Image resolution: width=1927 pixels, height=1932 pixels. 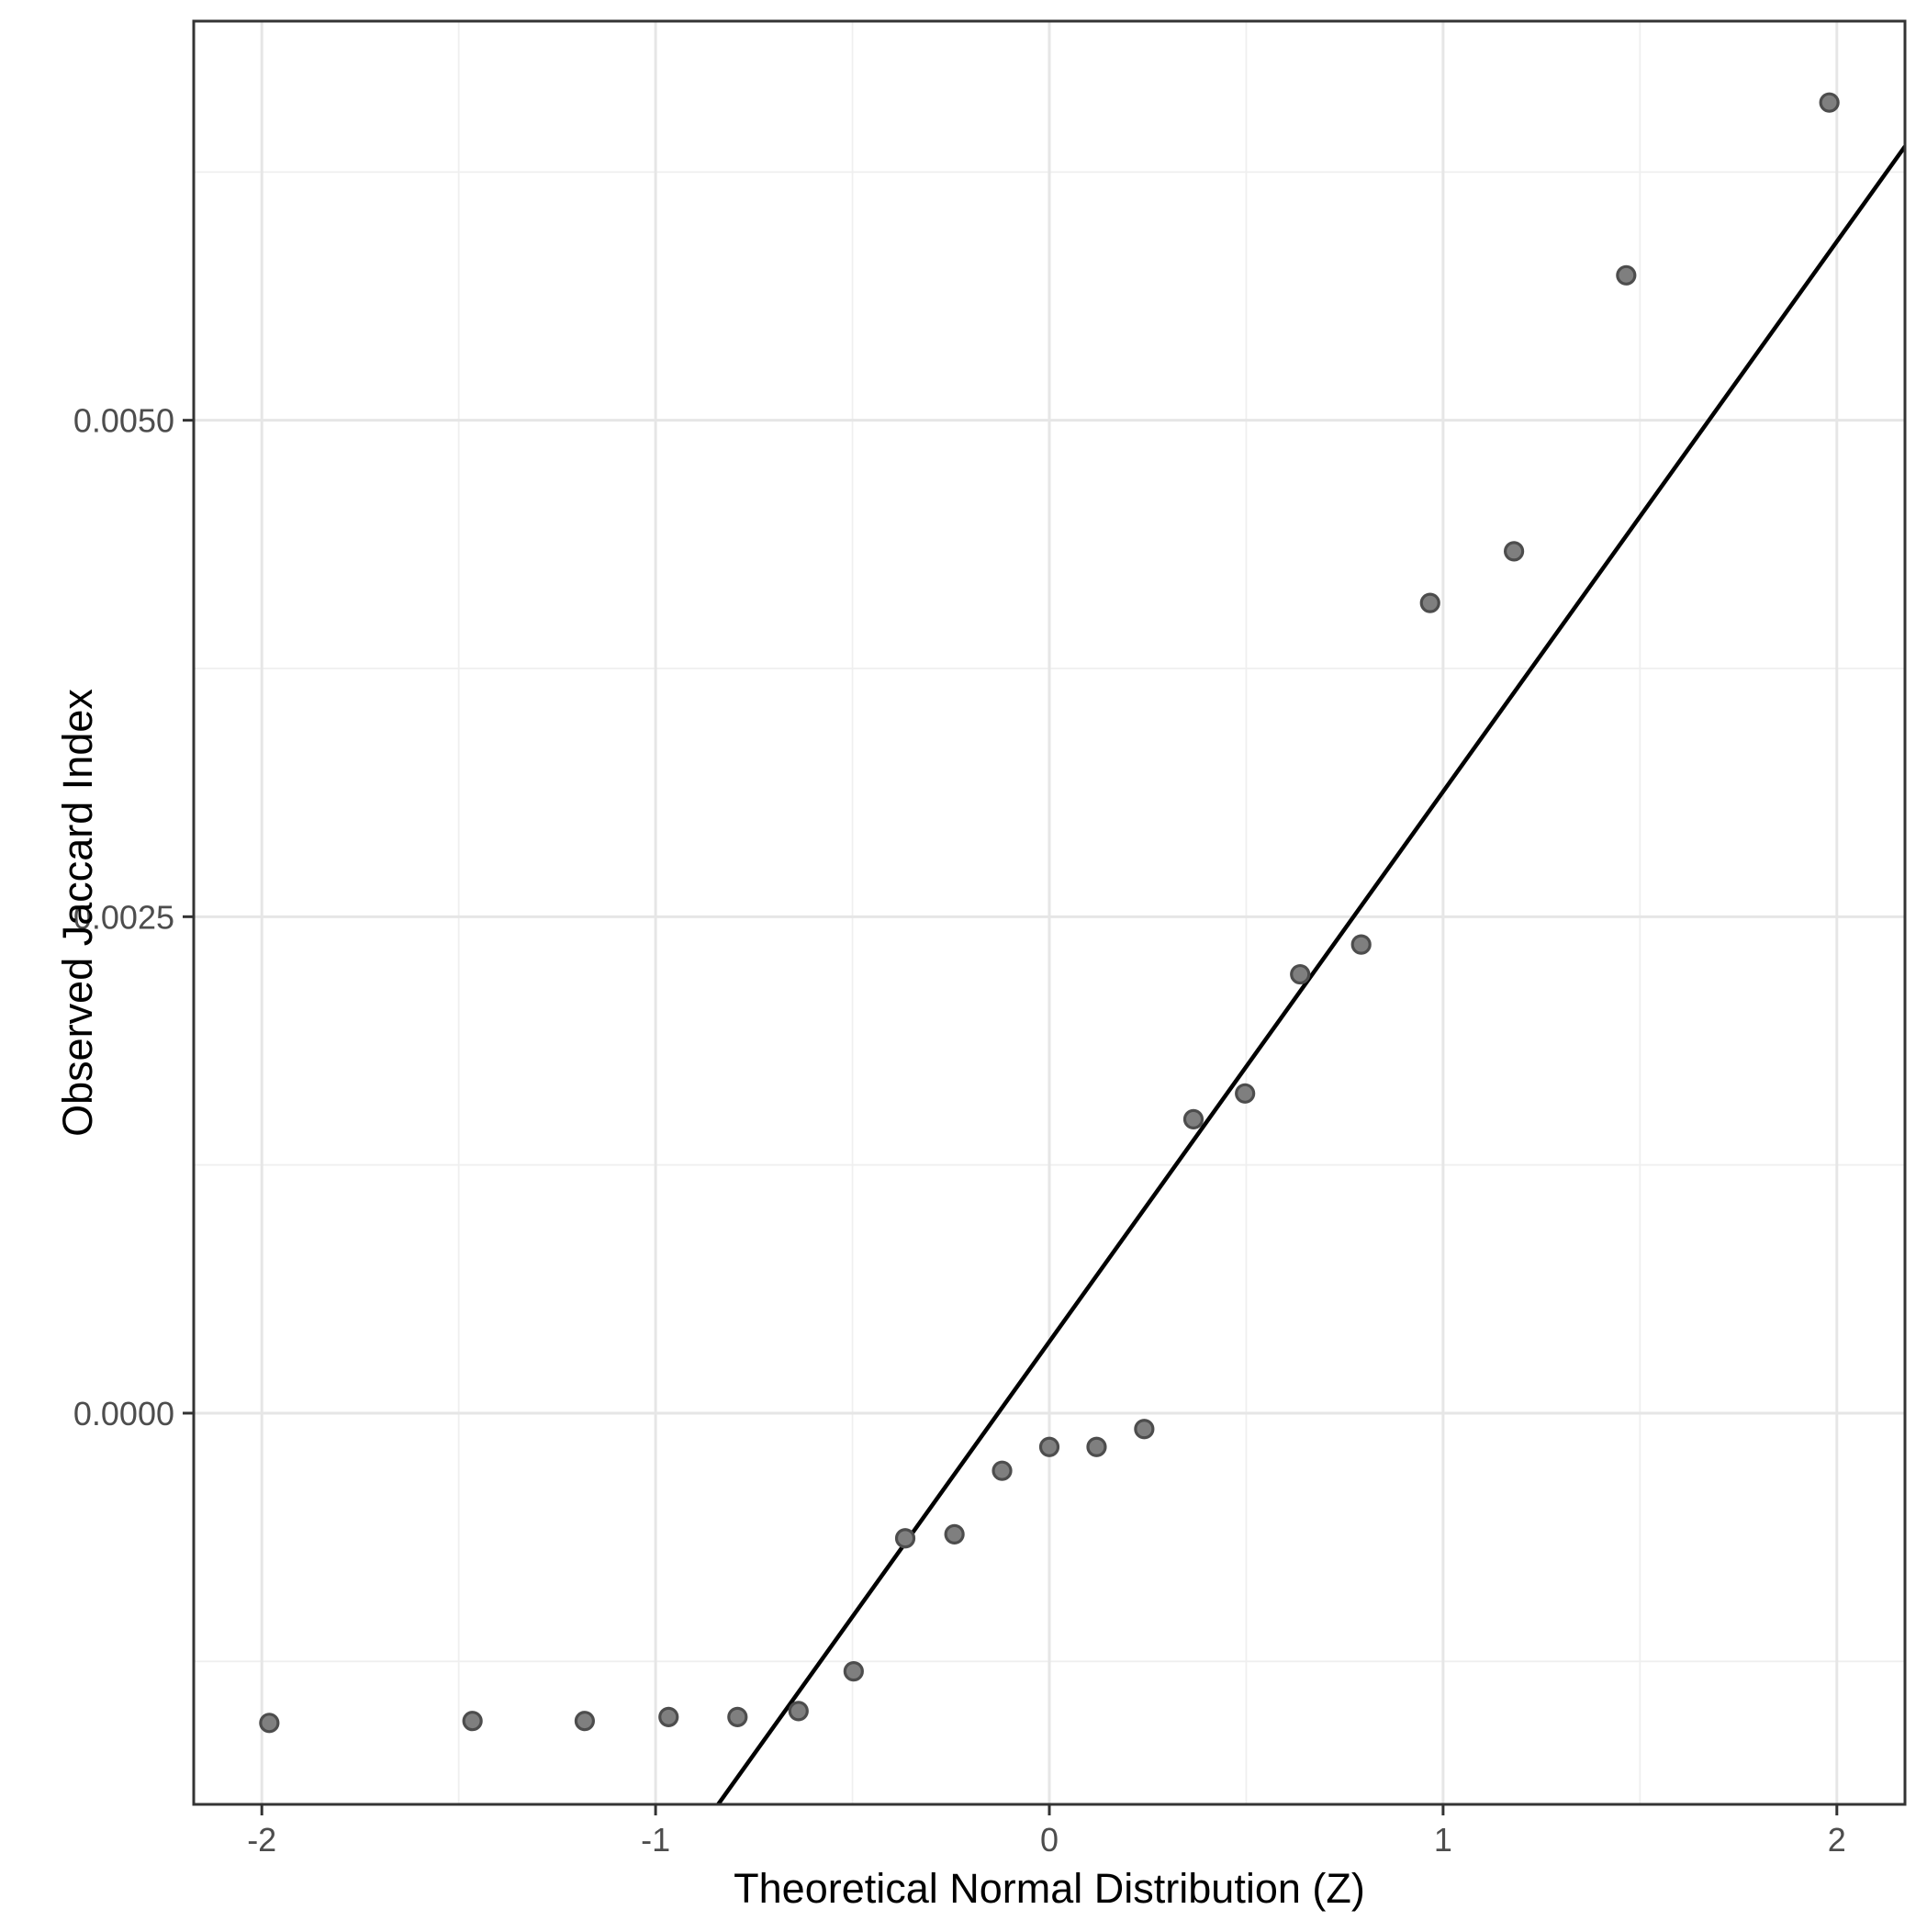 What do you see at coordinates (123, 1413) in the screenshot?
I see `y-tick-label: 0.0000` at bounding box center [123, 1413].